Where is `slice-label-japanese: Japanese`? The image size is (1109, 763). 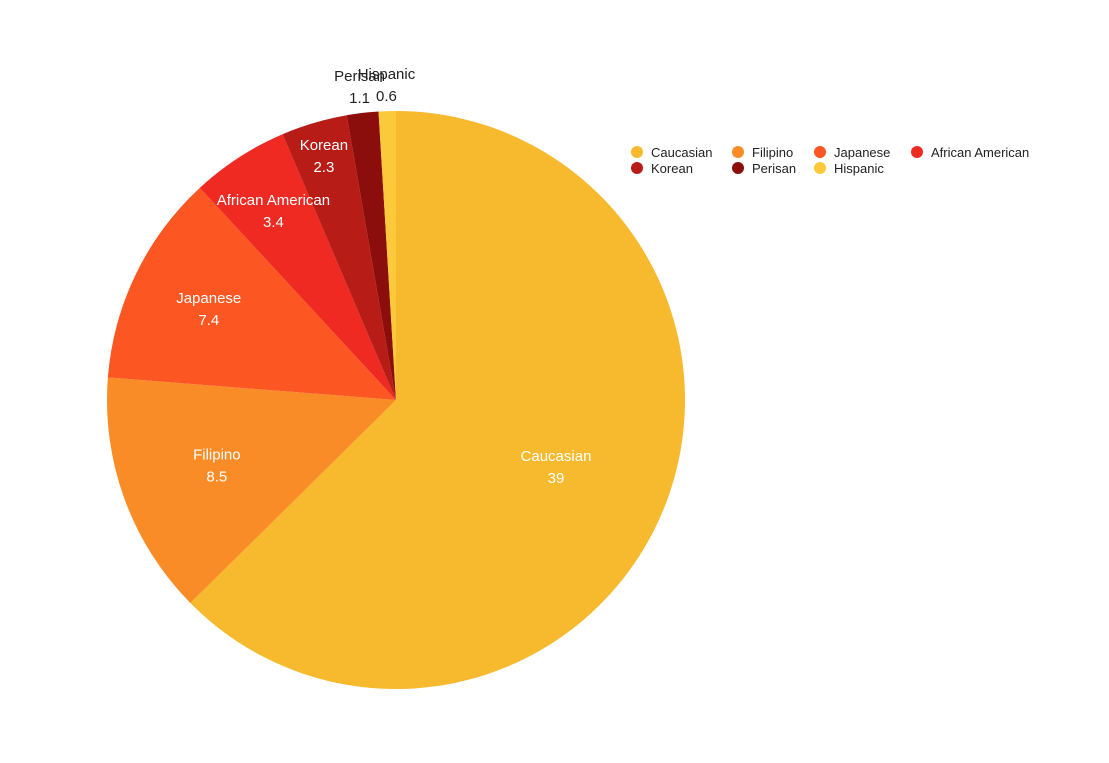
slice-label-japanese: Japanese is located at coordinates (208, 298).